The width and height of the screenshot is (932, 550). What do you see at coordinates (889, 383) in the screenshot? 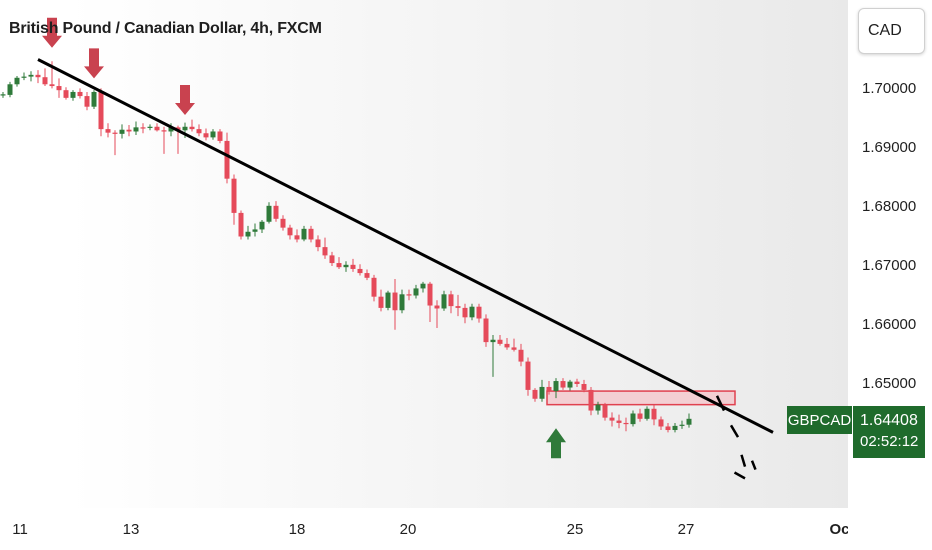
I see `y-tick-label: 1.65000` at bounding box center [889, 383].